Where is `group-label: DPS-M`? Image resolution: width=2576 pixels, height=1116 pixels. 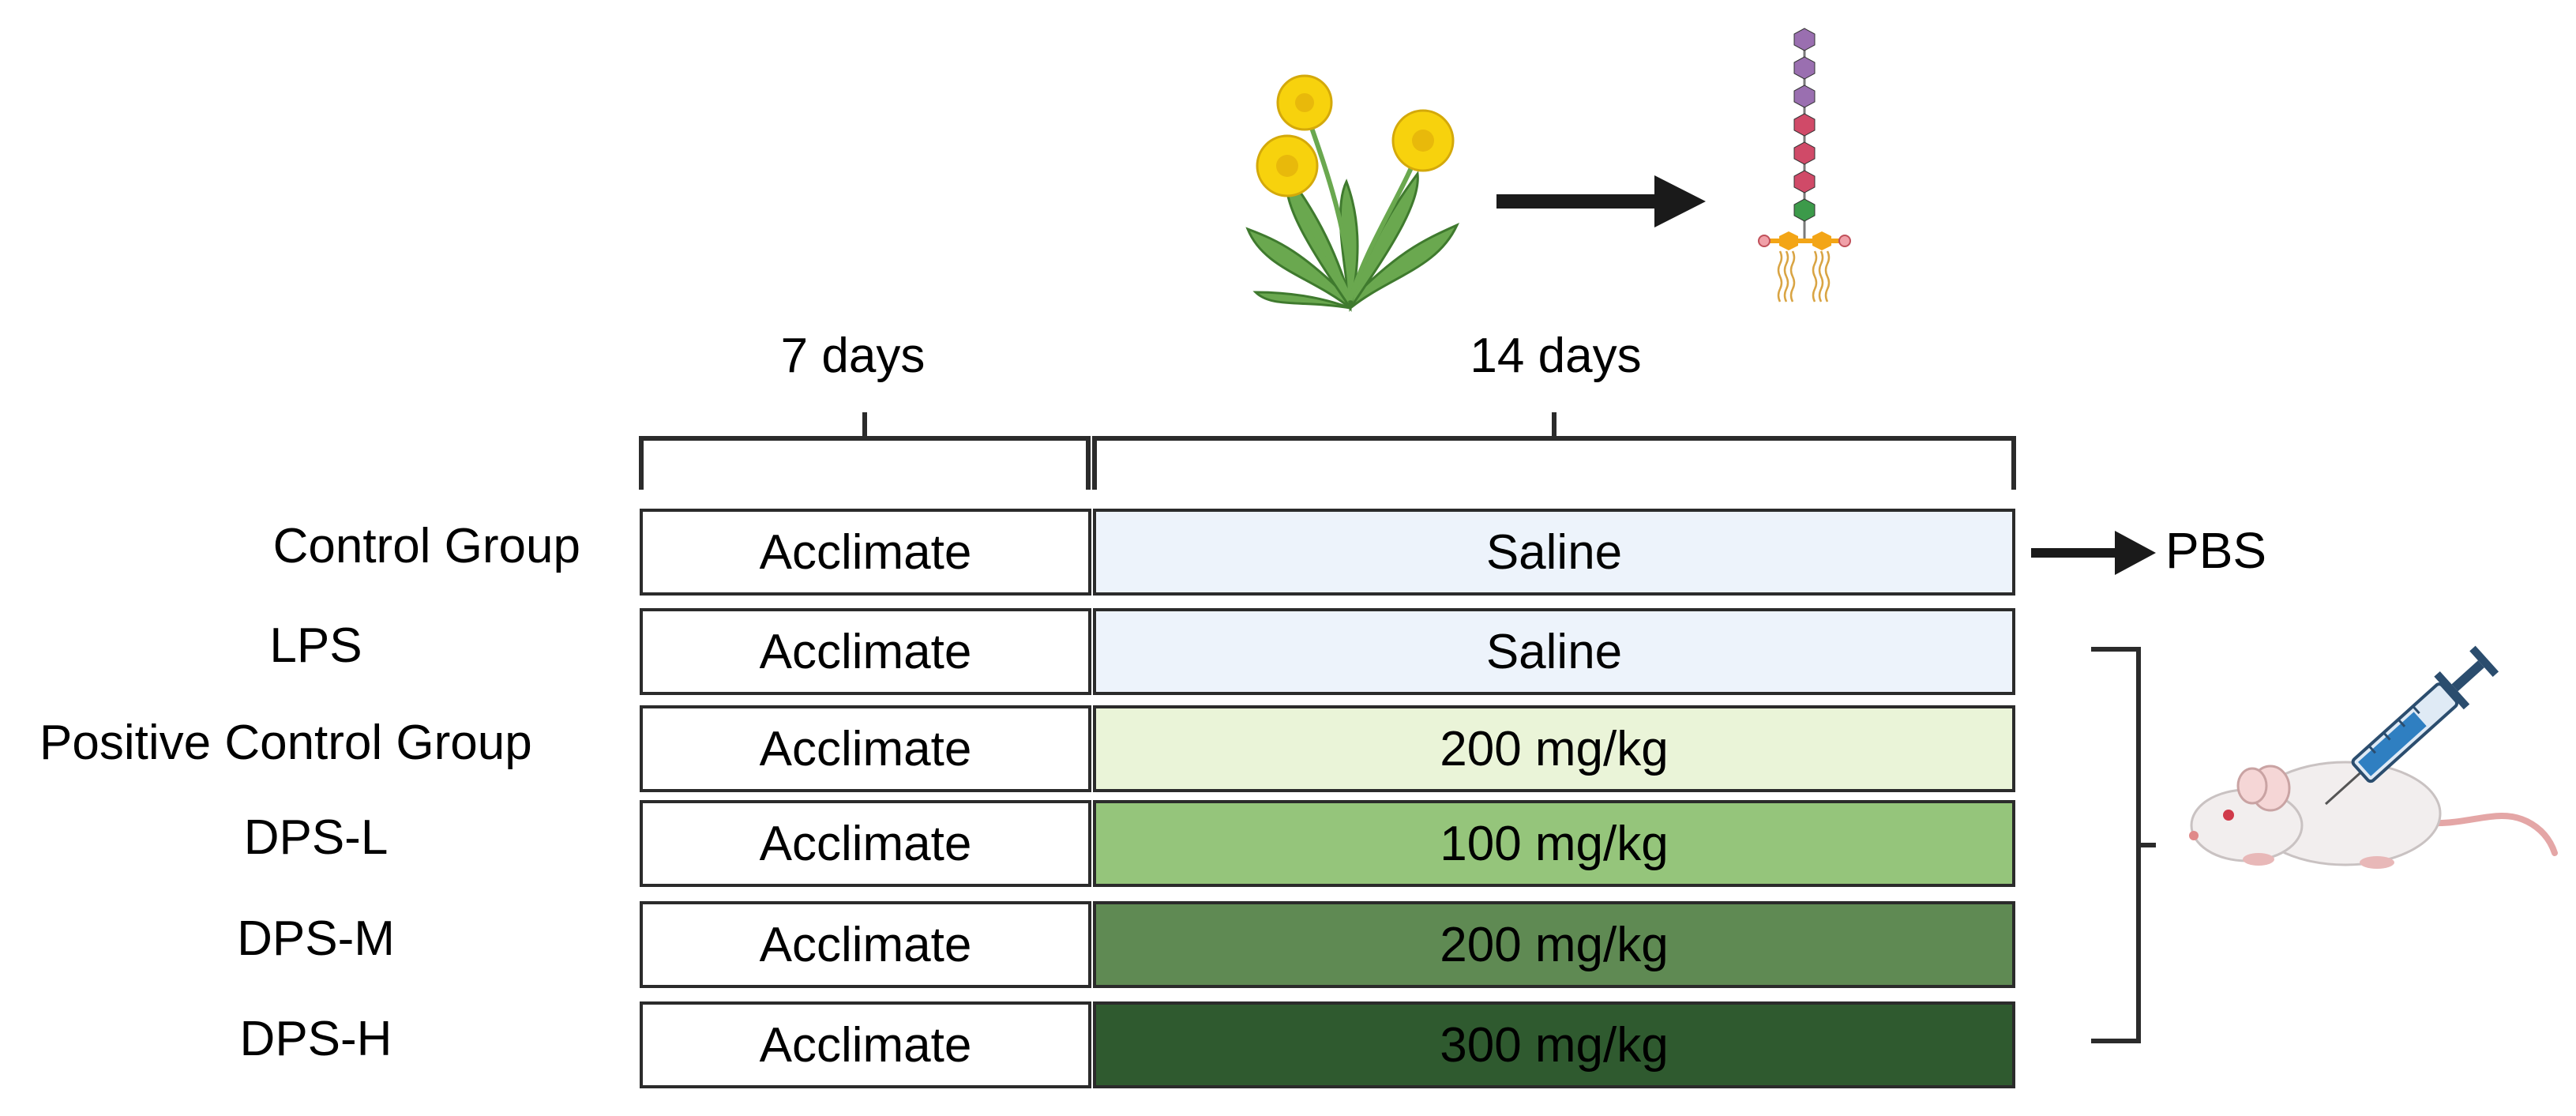
group-label: DPS-M is located at coordinates (316, 938).